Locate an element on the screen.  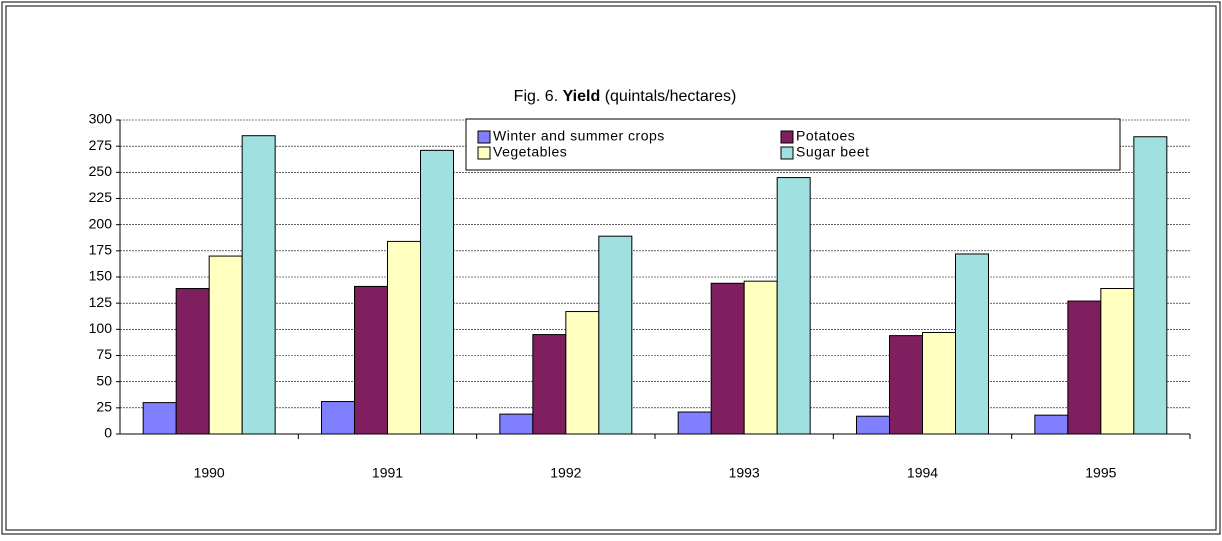
y-tick-label: 225 is located at coordinates (101, 197).